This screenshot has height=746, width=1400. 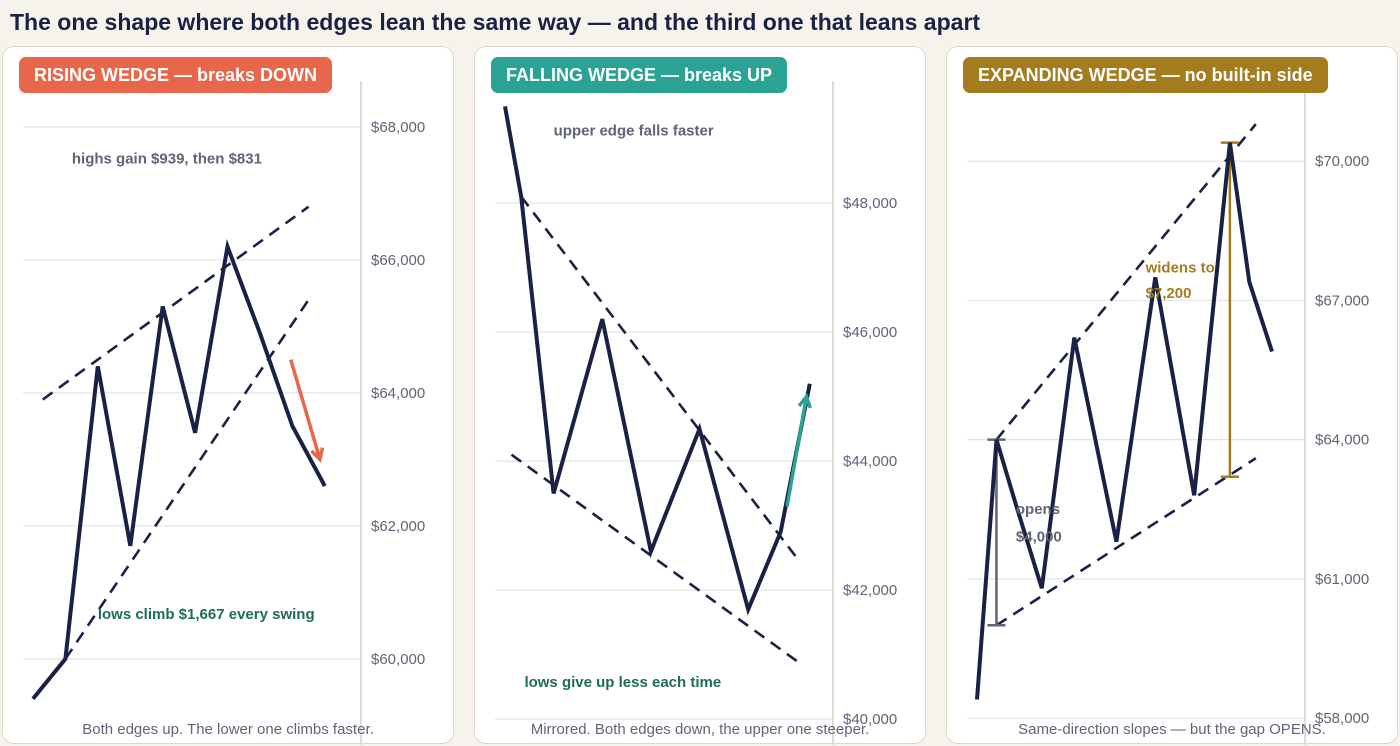 I want to click on expanding-wedge-label: EXPANDING WEDGE — no built-in side, so click(x=1145, y=75).